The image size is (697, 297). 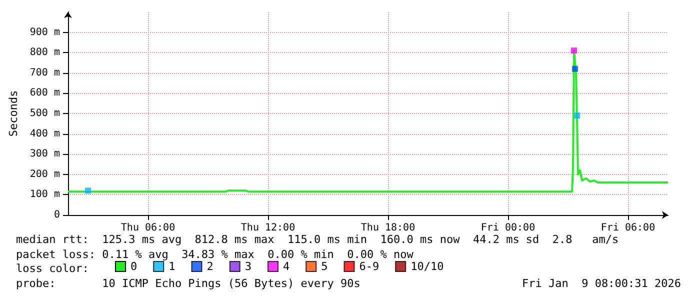 What do you see at coordinates (268, 228) in the screenshot?
I see `x-tick-label: Thu 12:00` at bounding box center [268, 228].